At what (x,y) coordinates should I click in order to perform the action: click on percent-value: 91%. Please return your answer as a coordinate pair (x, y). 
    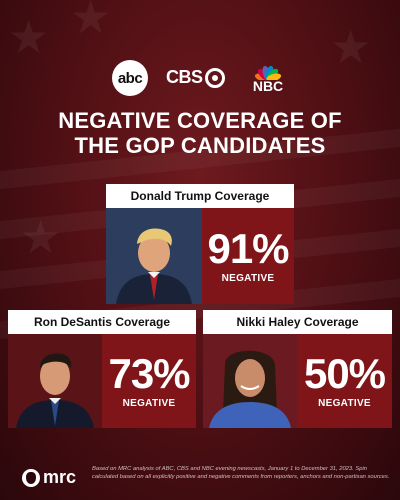
    Looking at the image, I should click on (248, 248).